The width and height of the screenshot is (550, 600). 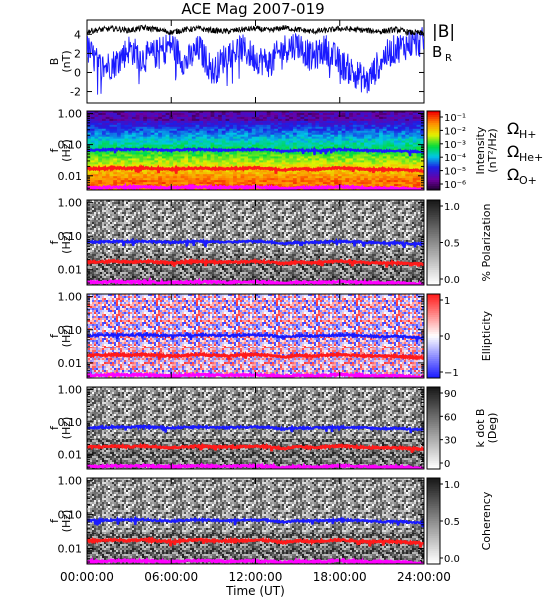 What do you see at coordinates (171, 577) in the screenshot?
I see `xtick-label: 06:00:00` at bounding box center [171, 577].